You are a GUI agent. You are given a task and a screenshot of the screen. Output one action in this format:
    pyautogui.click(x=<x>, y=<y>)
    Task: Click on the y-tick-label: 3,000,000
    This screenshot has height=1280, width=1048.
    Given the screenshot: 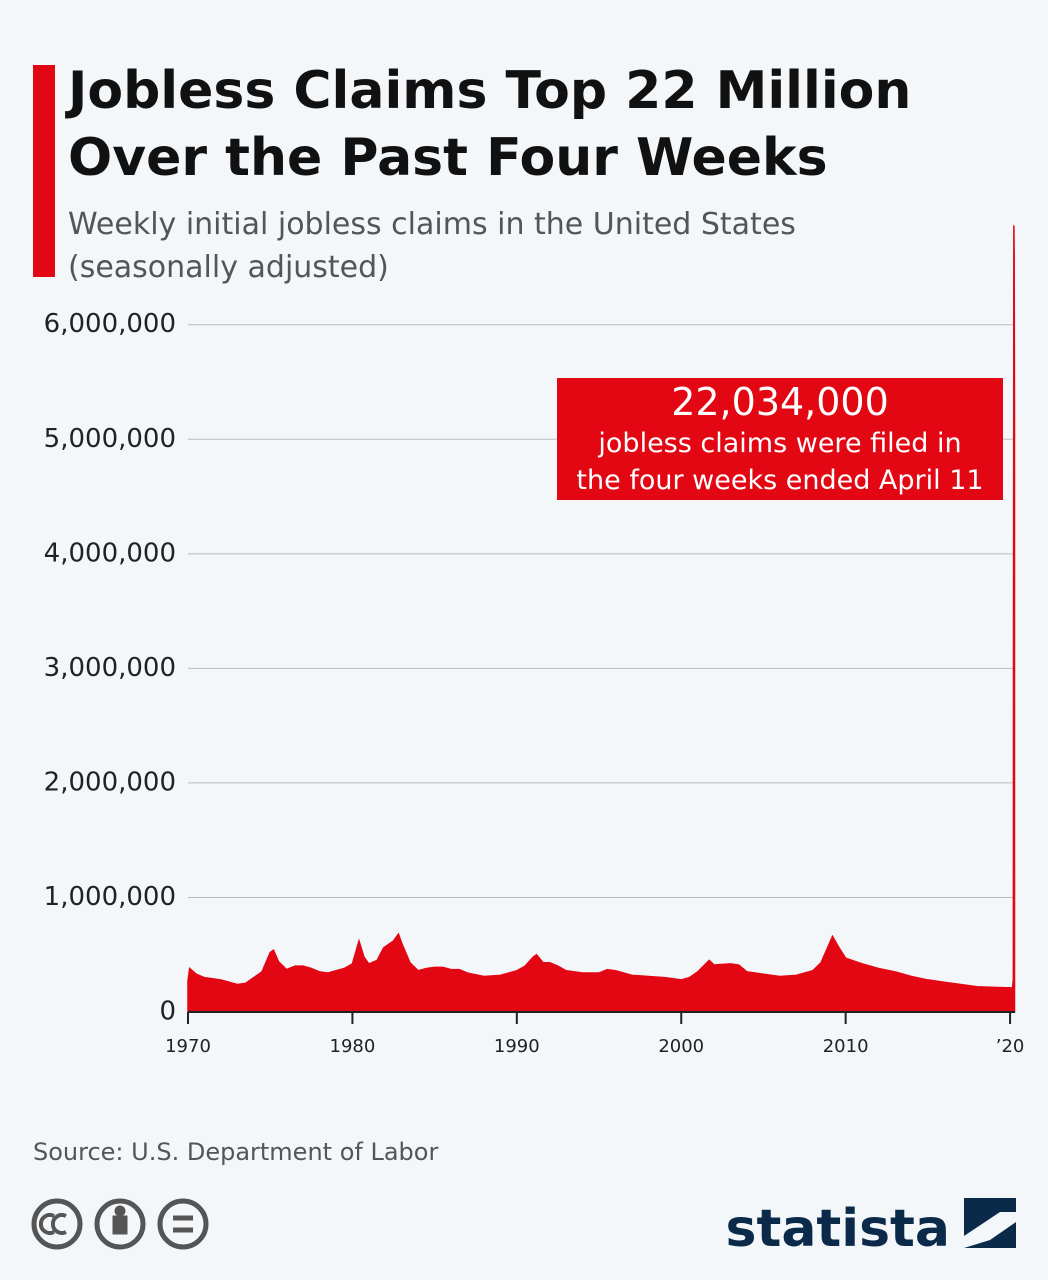 What is the action you would take?
    pyautogui.click(x=110, y=668)
    